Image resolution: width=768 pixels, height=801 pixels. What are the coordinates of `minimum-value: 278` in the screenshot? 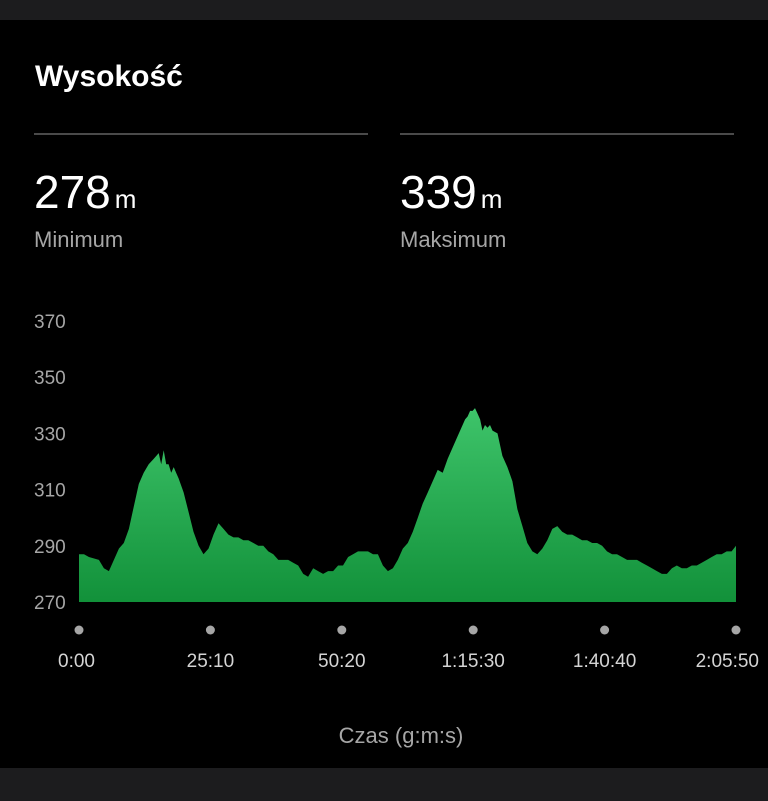 It's located at (72, 192).